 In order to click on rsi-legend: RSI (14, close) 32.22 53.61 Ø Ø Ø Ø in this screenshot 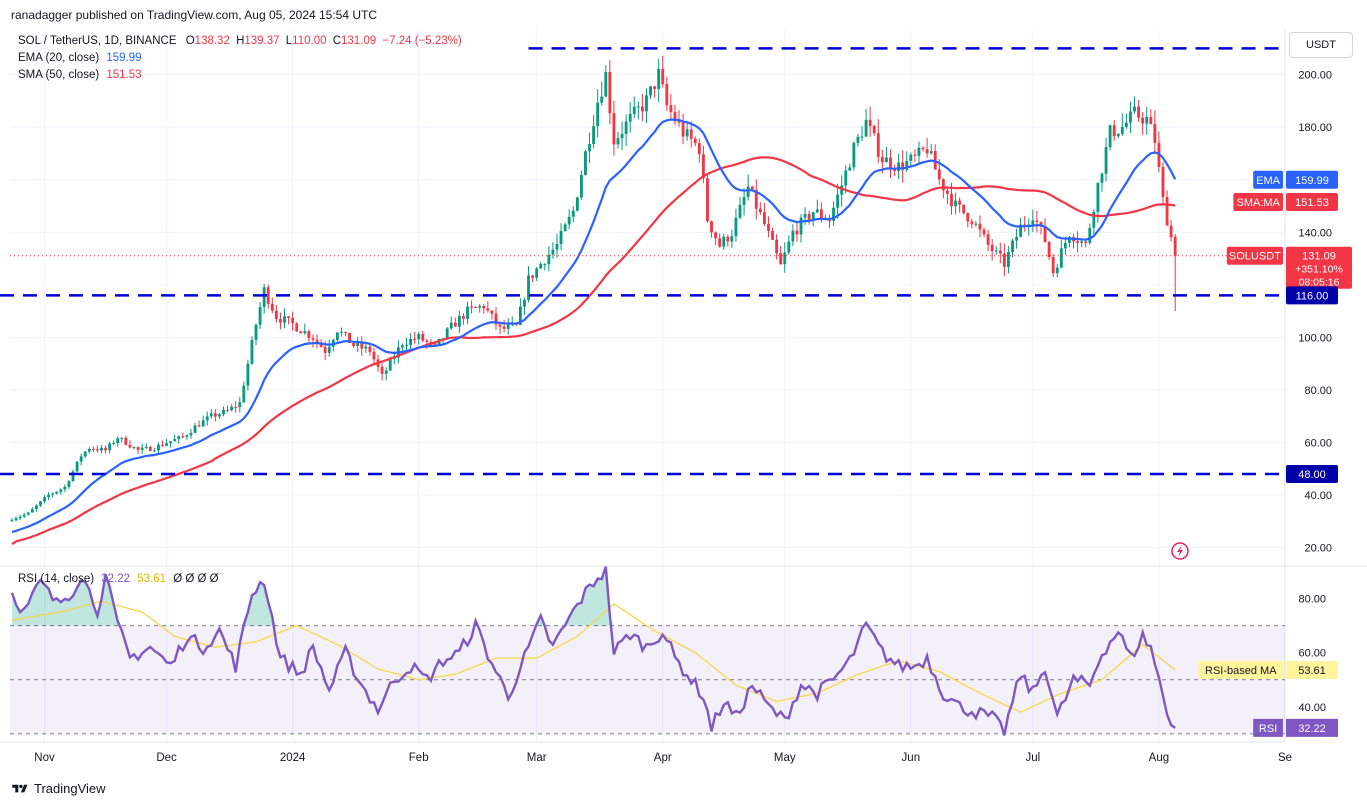, I will do `click(118, 579)`.